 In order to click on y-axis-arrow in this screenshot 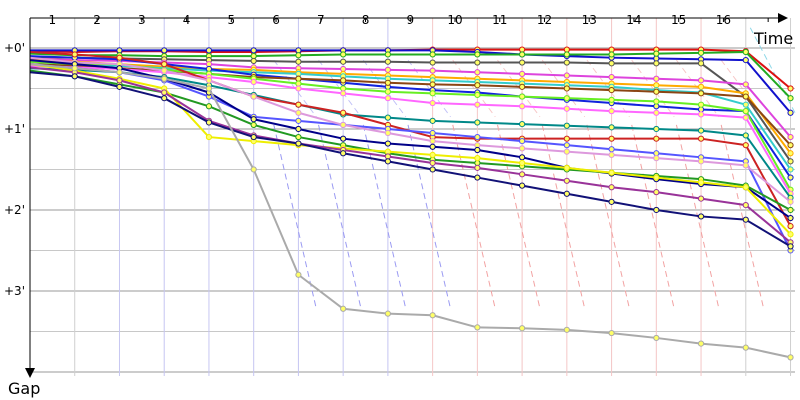, I will do `click(30, 373)`.